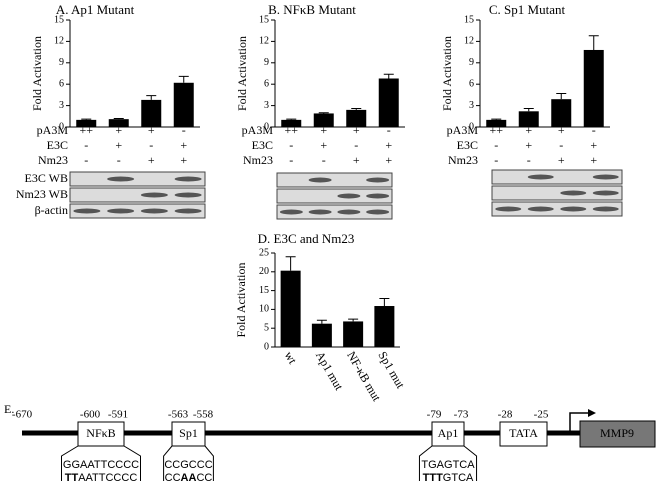  I want to click on chart-title: A. Ap1 Mutant, so click(95, 9).